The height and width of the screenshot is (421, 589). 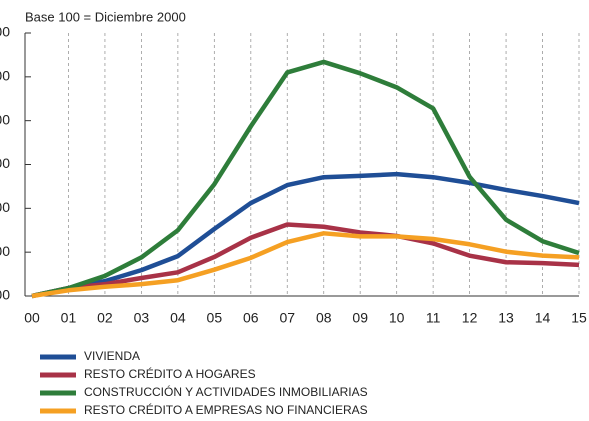 What do you see at coordinates (5, 32) in the screenshot?
I see `y-tick-label: 700` at bounding box center [5, 32].